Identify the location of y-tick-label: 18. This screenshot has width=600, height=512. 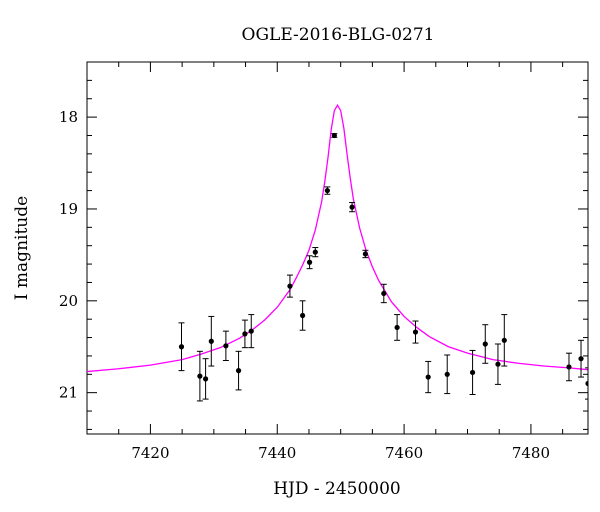
(68, 117).